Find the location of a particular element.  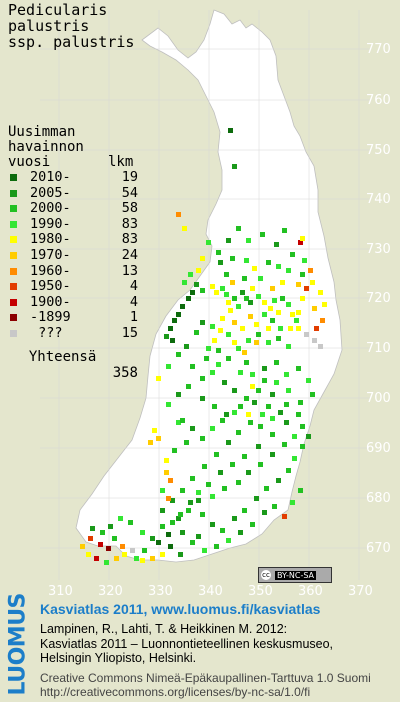

license-badge: cc BY-NC-SA is located at coordinates (295, 575).